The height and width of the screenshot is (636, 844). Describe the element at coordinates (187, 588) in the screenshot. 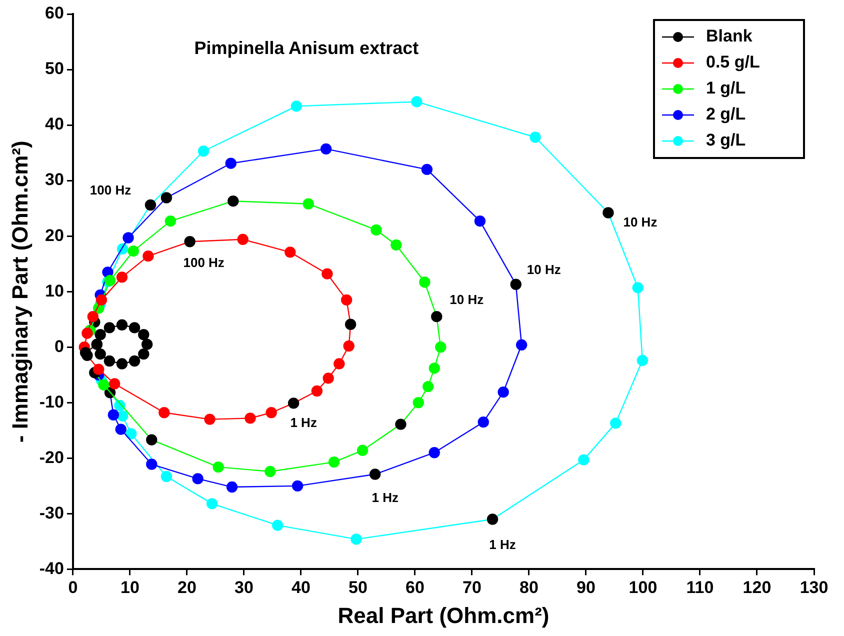

I see `x-tick-label: 20` at that location.